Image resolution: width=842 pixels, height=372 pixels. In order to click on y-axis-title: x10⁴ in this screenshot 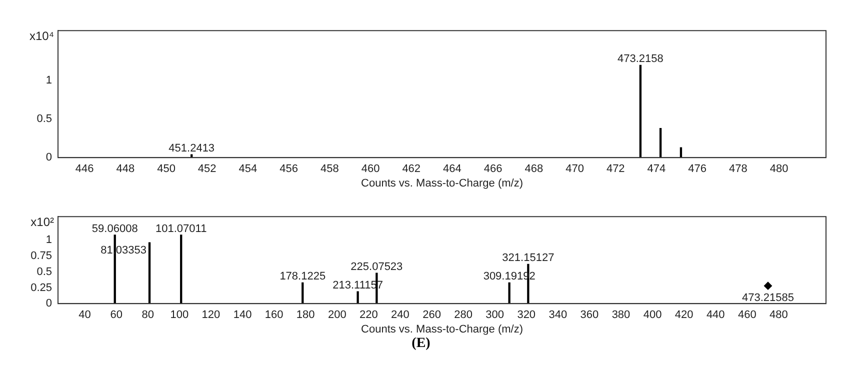, I will do `click(41, 35)`.